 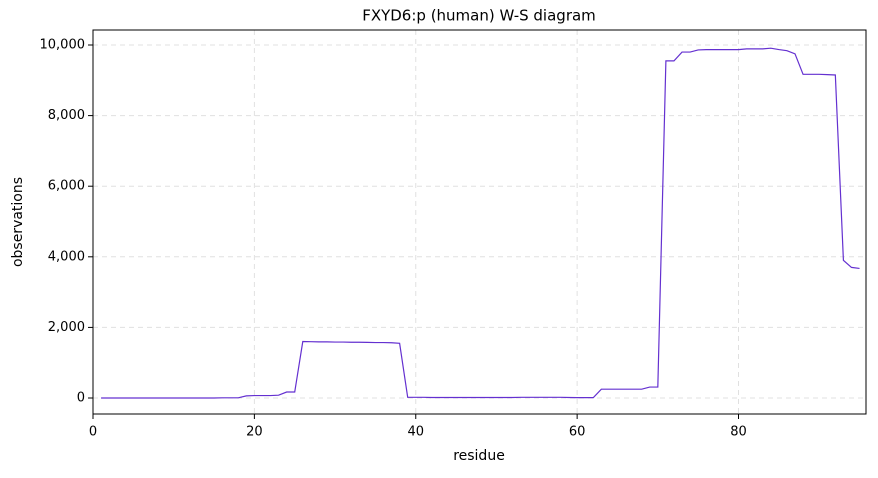 I want to click on x-tick-label: 80, so click(x=738, y=432).